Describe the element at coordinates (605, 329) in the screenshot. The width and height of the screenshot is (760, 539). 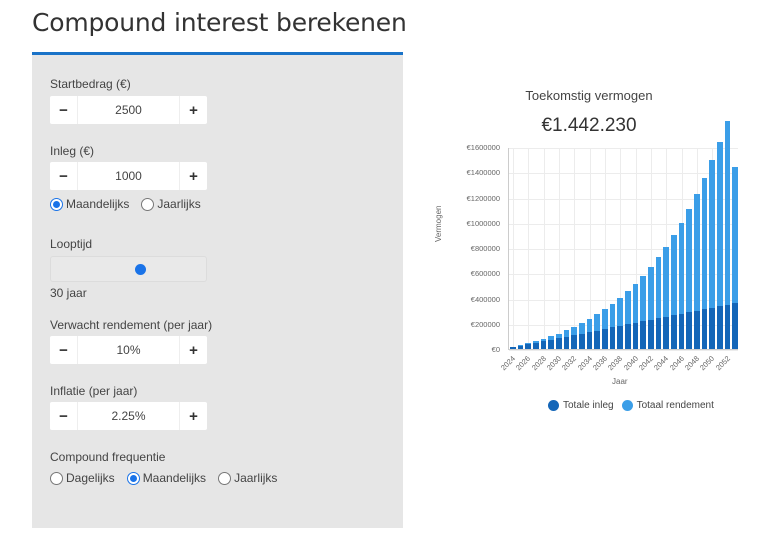
I see `bar-2036` at that location.